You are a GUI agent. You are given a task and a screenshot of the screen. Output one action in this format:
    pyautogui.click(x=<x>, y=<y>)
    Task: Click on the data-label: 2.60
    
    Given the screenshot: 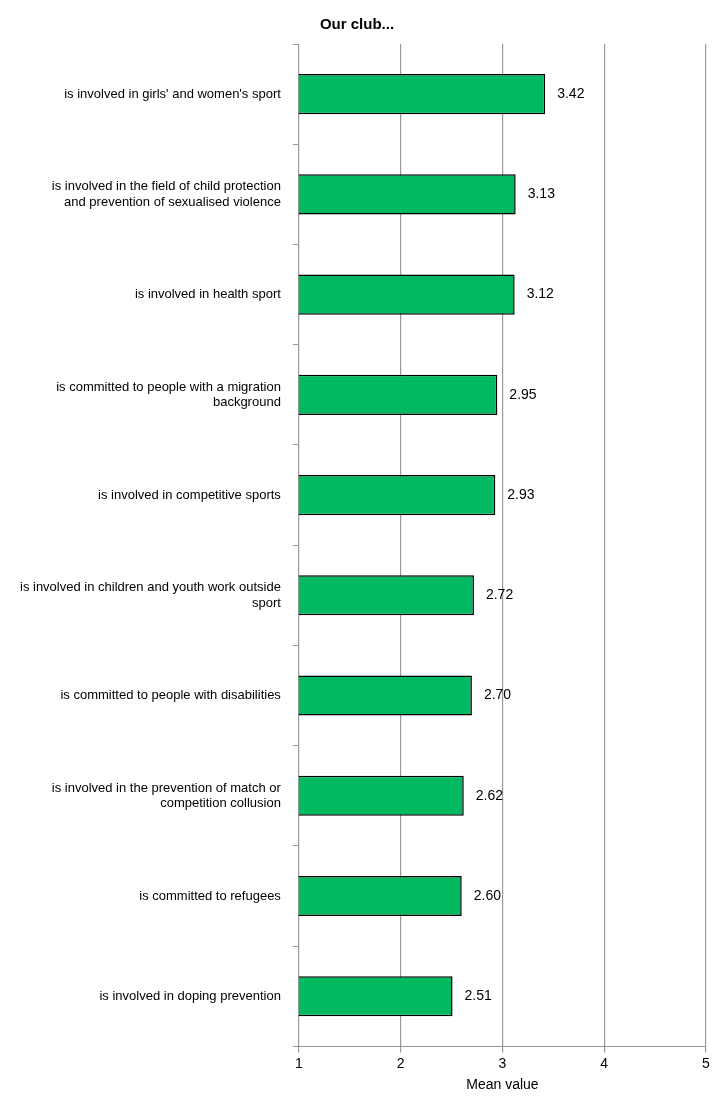 What is the action you would take?
    pyautogui.click(x=487, y=894)
    